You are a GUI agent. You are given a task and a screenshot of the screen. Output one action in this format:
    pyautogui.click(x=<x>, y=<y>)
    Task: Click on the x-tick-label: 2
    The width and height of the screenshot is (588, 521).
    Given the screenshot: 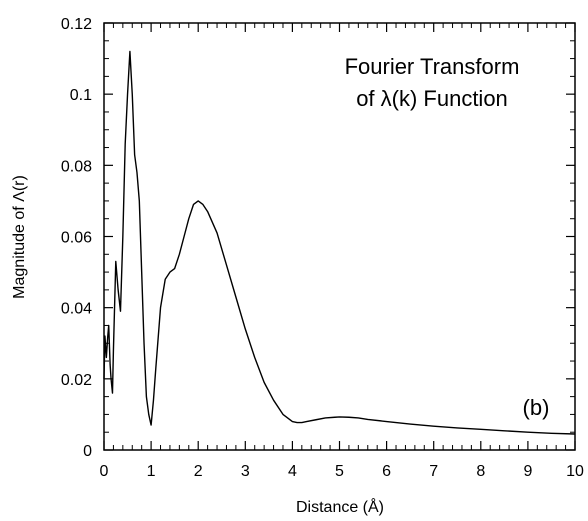 What is the action you would take?
    pyautogui.click(x=198, y=471)
    